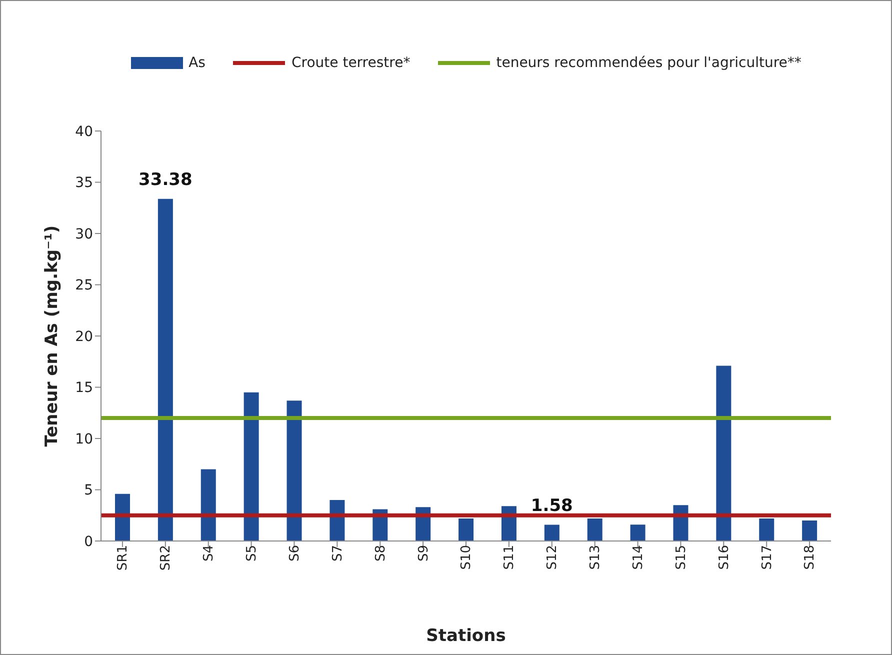 This screenshot has width=892, height=655. I want to click on y-tick-label: 15, so click(84, 388).